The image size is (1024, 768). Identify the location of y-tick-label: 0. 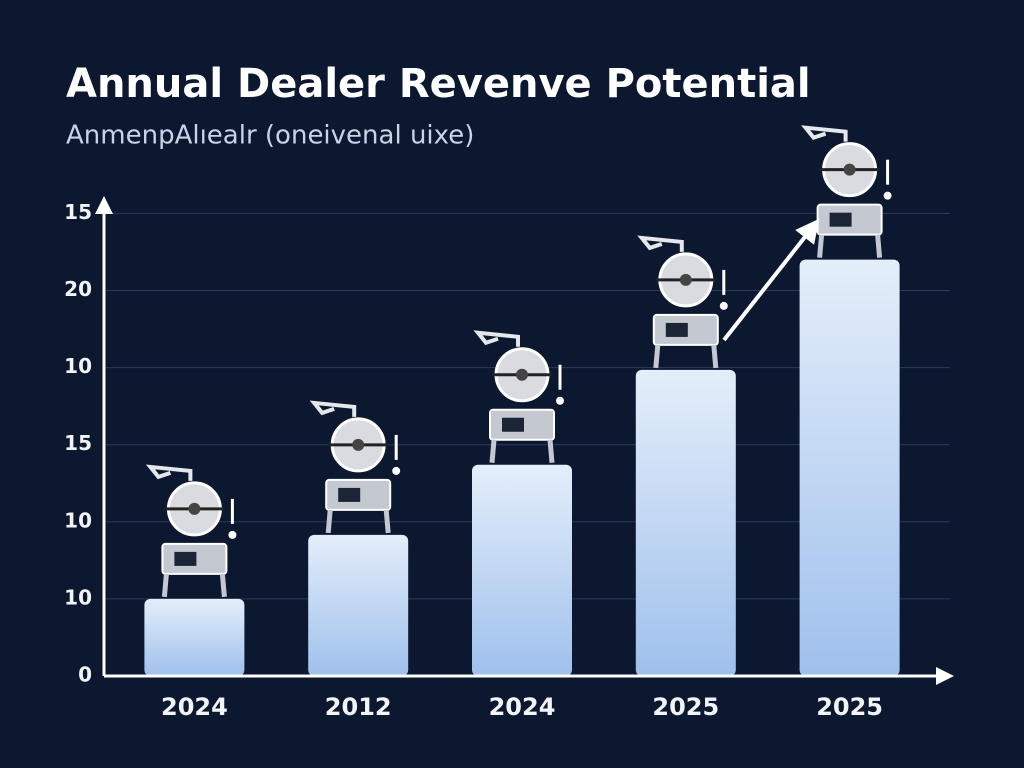
(85, 675).